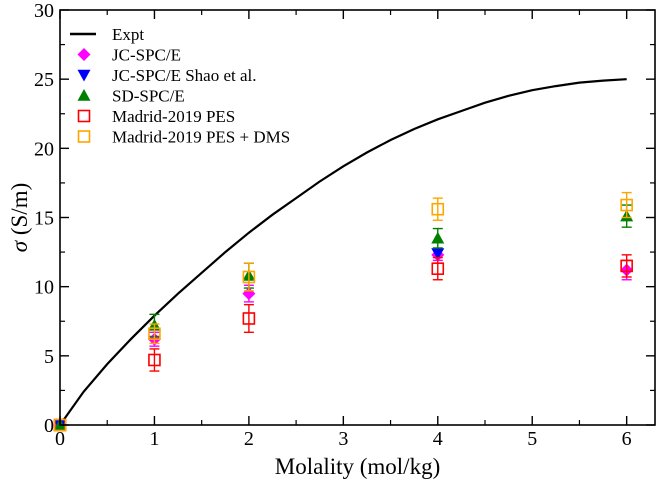  What do you see at coordinates (44, 11) in the screenshot?
I see `y-tick-label: 30` at bounding box center [44, 11].